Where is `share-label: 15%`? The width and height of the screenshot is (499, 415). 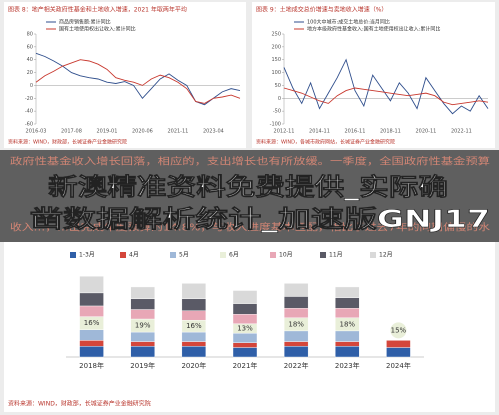 share-label: 15% is located at coordinates (399, 330).